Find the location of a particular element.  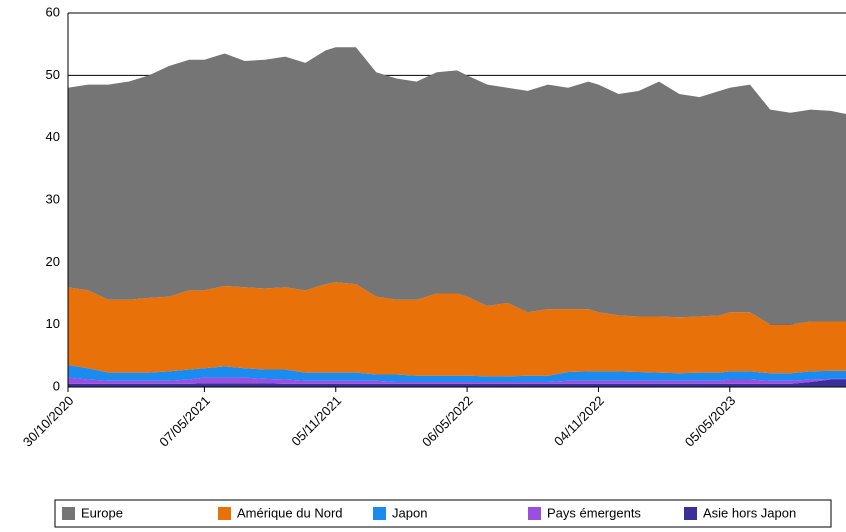

y-tick-label: 20 is located at coordinates (53, 261).